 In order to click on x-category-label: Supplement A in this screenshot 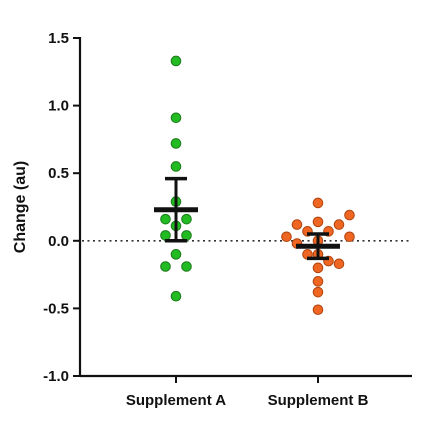, I will do `click(176, 400)`.